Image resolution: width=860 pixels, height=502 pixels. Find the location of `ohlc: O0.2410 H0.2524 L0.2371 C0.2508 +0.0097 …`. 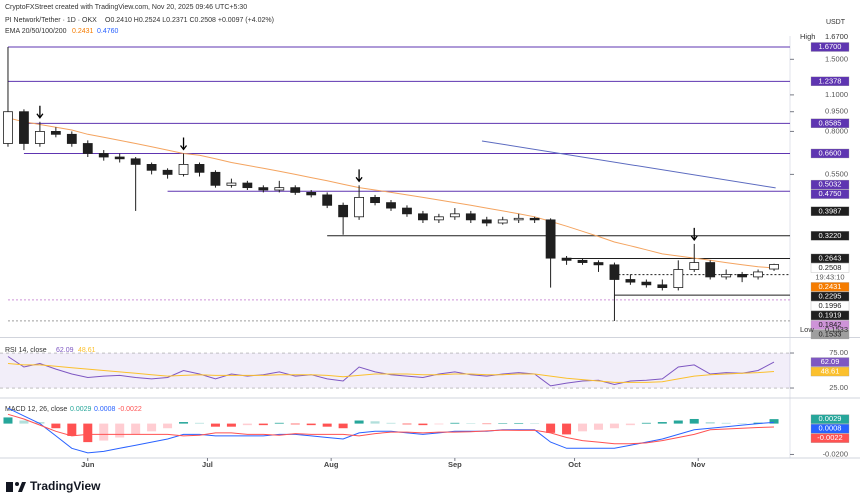

ohlc: O0.2410 H0.2524 L0.2371 C0.2508 +0.0097 … is located at coordinates (189, 20).